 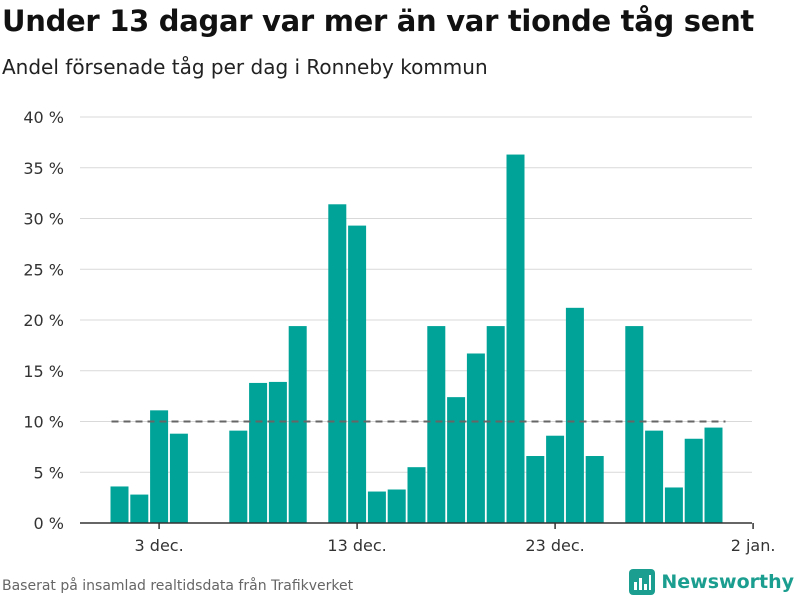 What do you see at coordinates (49, 523) in the screenshot?
I see `y-tick-label: 0 %` at bounding box center [49, 523].